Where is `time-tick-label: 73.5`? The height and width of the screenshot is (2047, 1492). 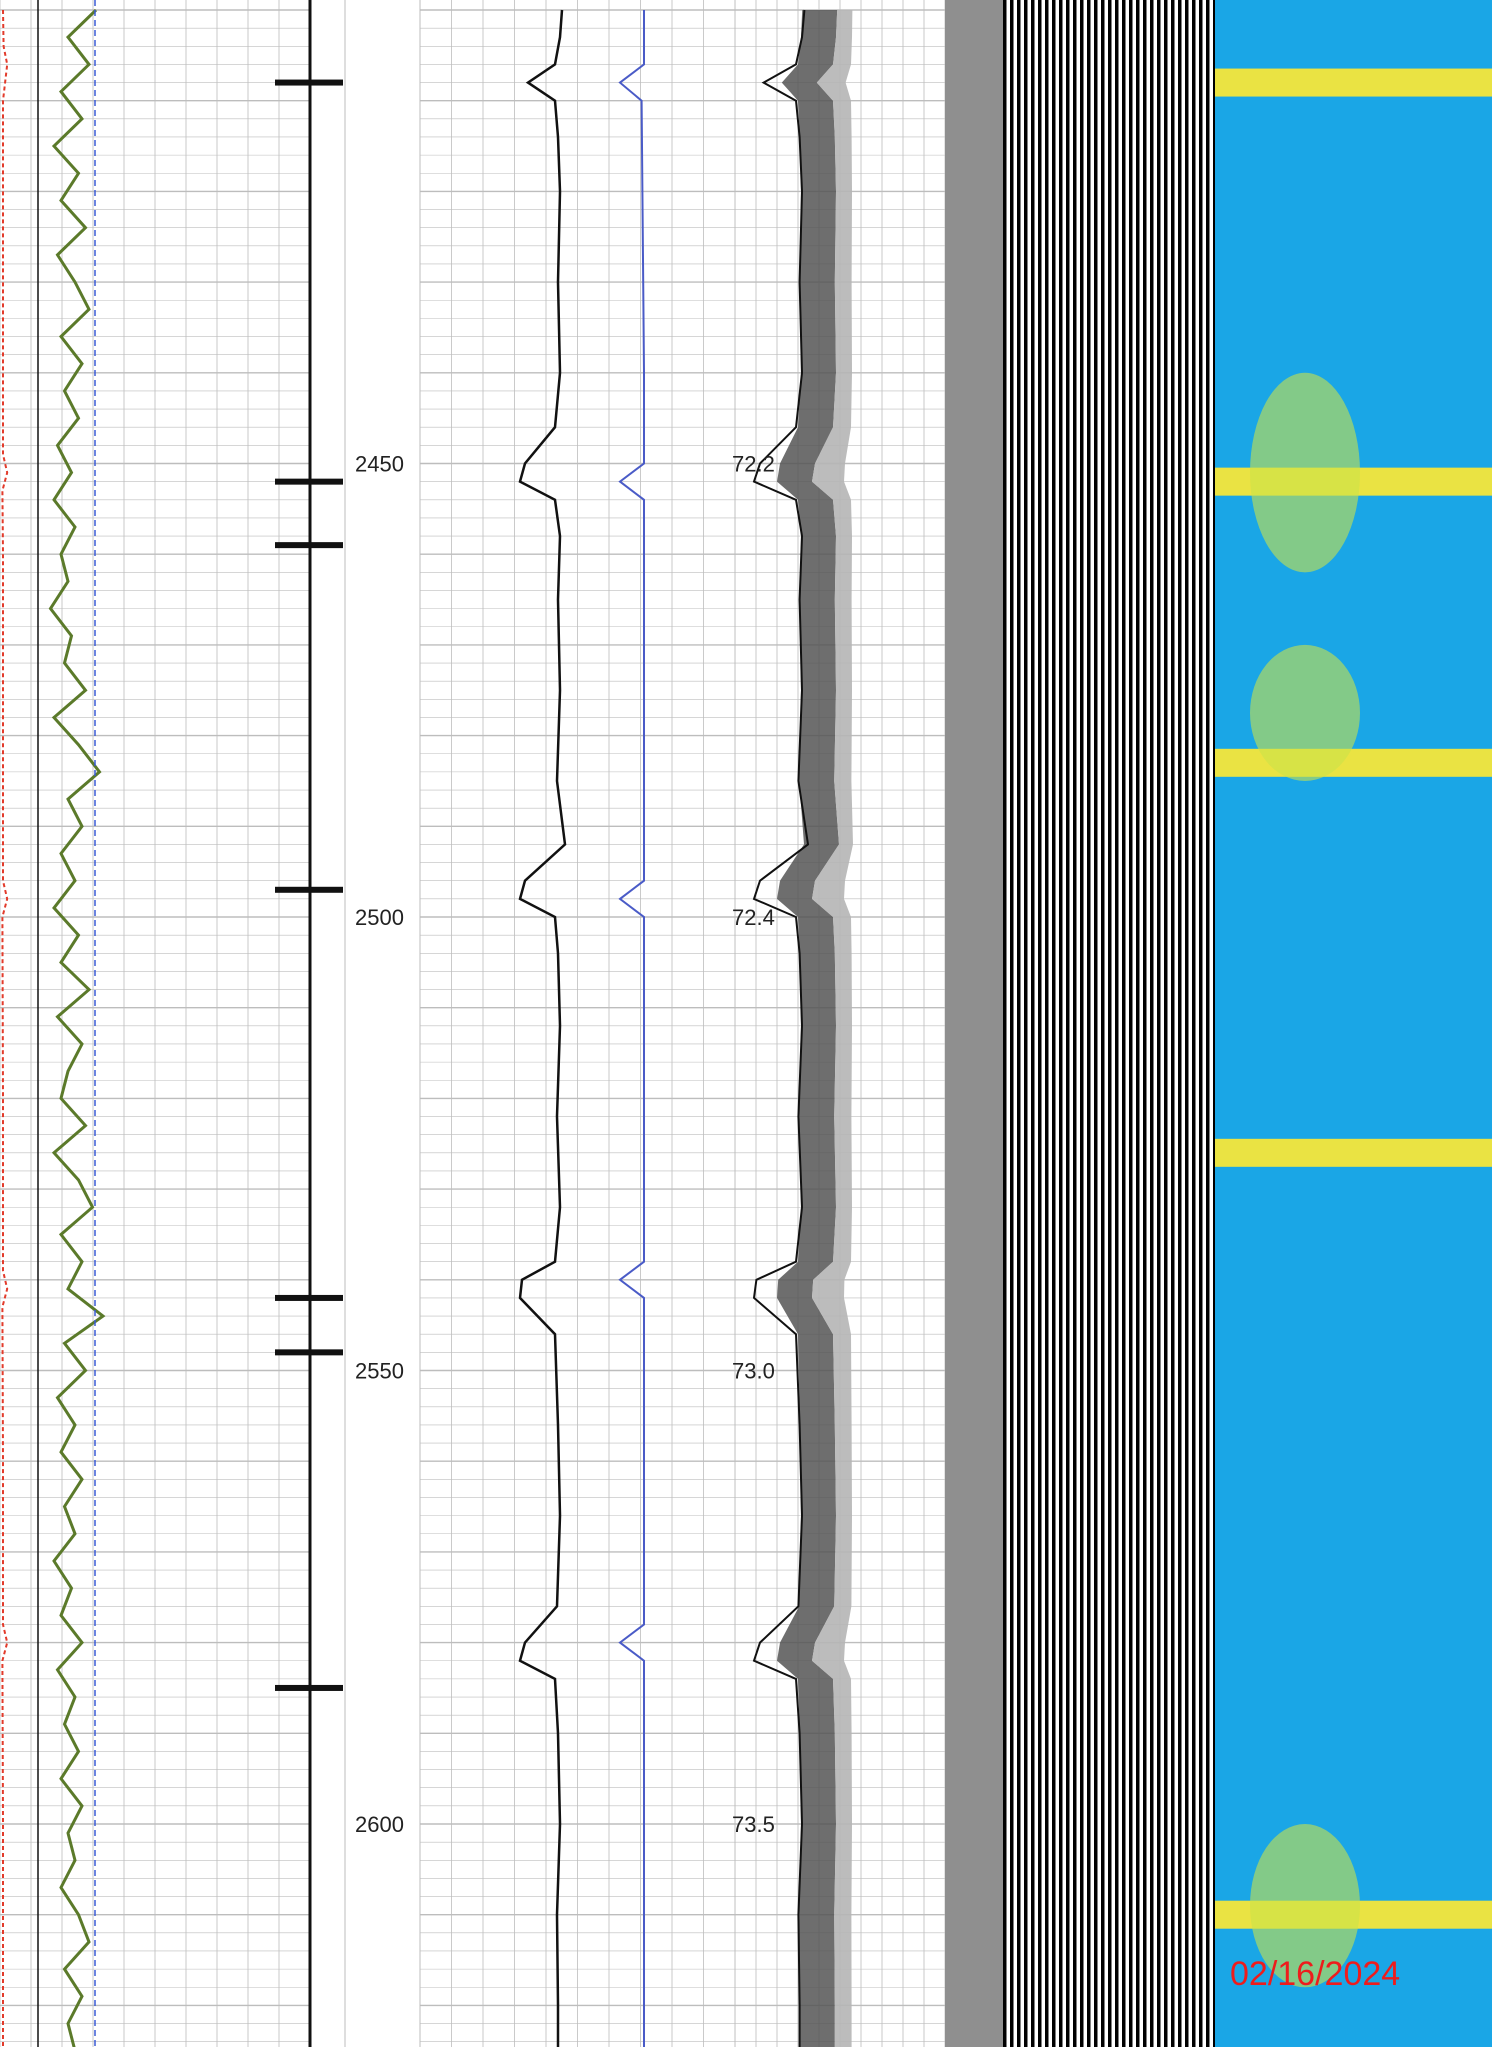 time-tick-label: 73.5 is located at coordinates (753, 1824).